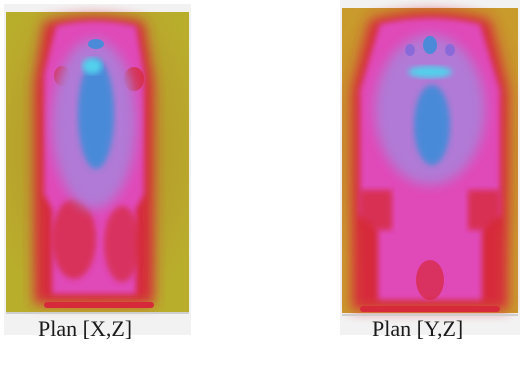 The width and height of the screenshot is (520, 365). I want to click on blue-xz, so click(96, 114).